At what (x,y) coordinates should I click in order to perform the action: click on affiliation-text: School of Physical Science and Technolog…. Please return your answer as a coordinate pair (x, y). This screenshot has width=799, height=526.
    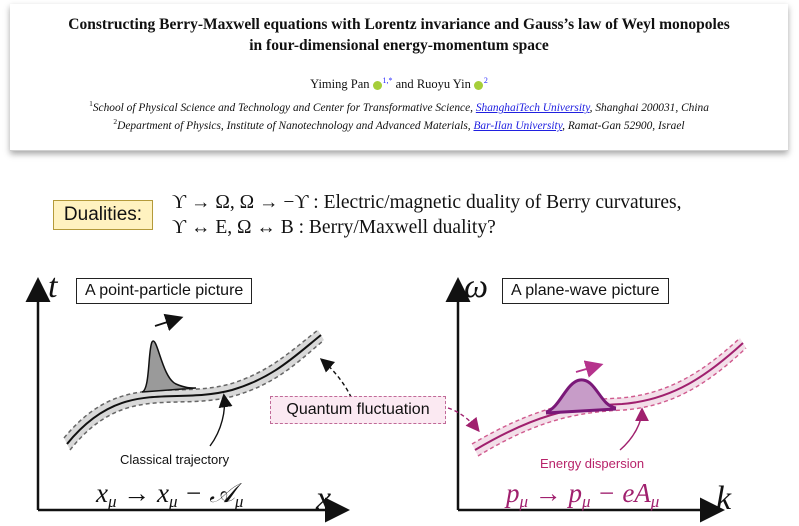
    Looking at the image, I should click on (284, 107).